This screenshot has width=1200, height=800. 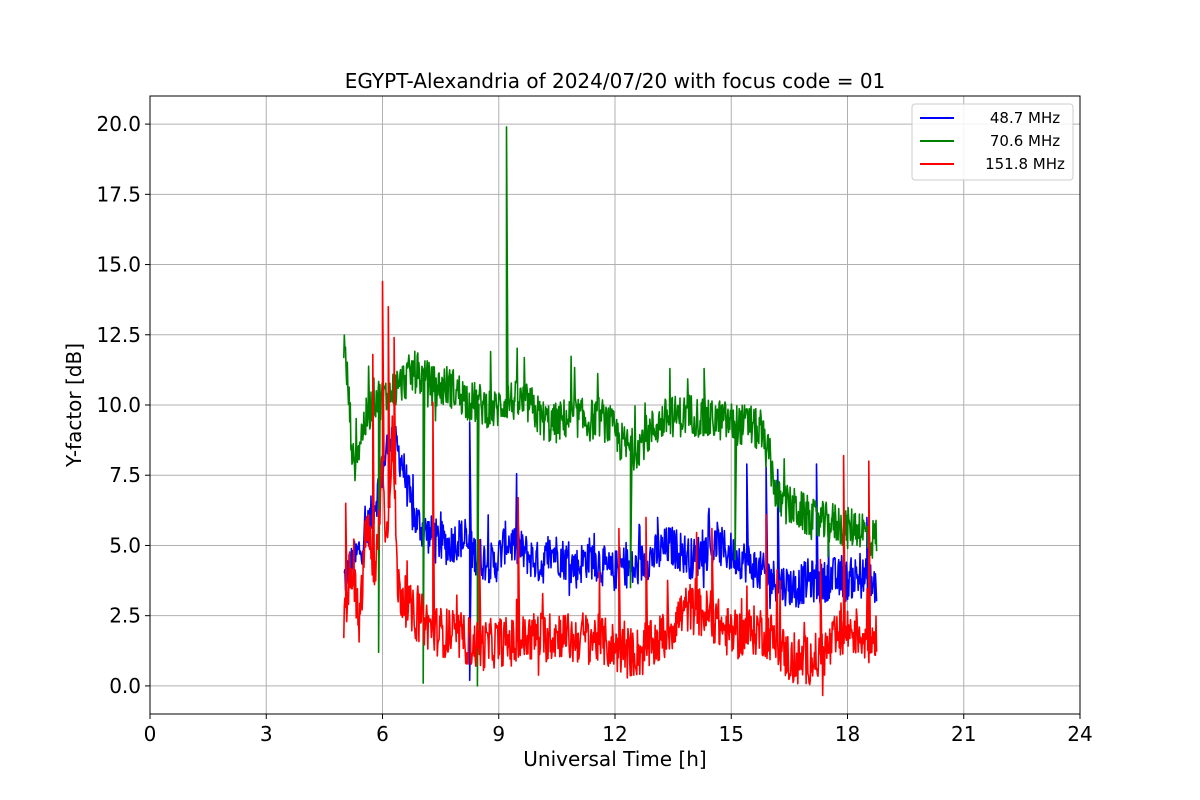 I want to click on legend-label: 70.6 MHz, so click(x=1025, y=141).